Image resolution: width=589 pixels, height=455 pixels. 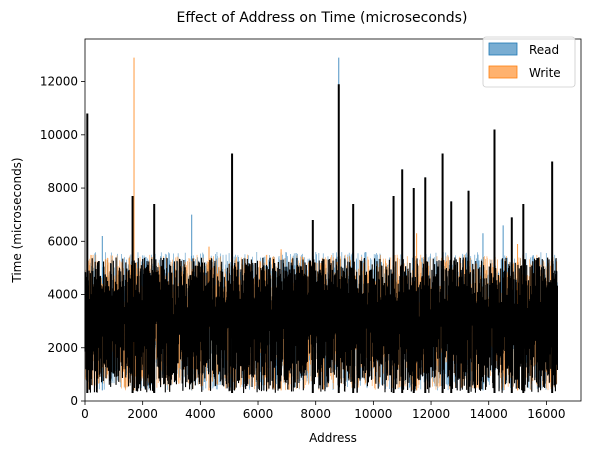 What do you see at coordinates (322, 18) in the screenshot?
I see `chart-title: Effect of Address on Time (microseconds)` at bounding box center [322, 18].